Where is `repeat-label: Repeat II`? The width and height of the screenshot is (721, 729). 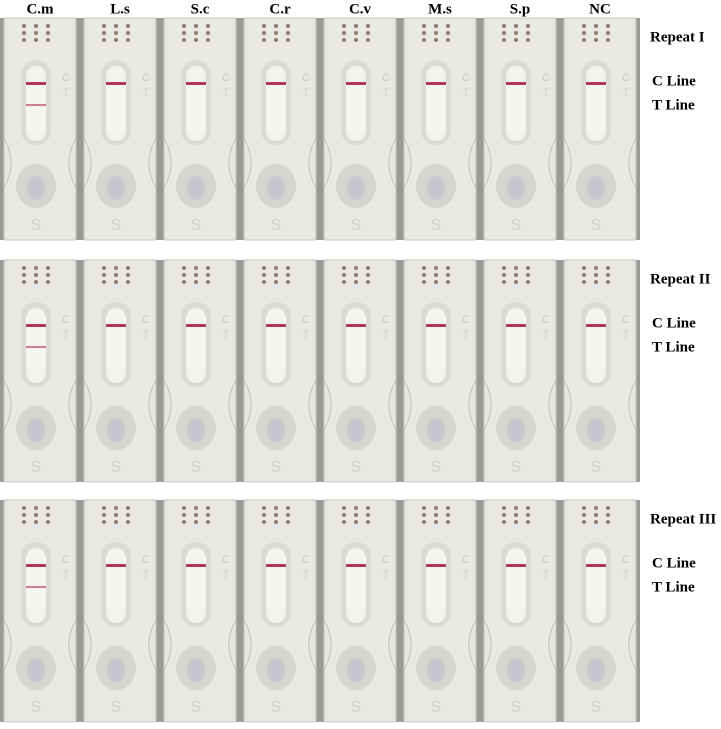
repeat-label: Repeat II is located at coordinates (680, 279).